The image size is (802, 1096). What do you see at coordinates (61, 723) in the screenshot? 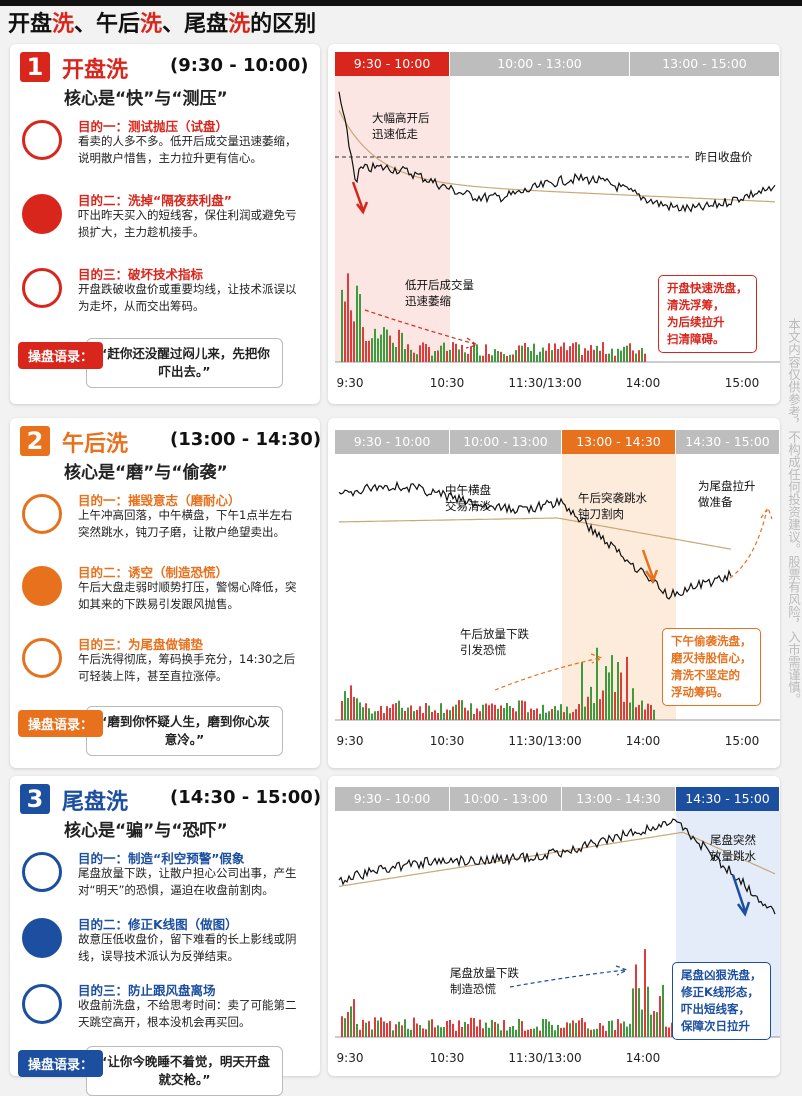
I see `quote-label: 操盘语录：` at bounding box center [61, 723].